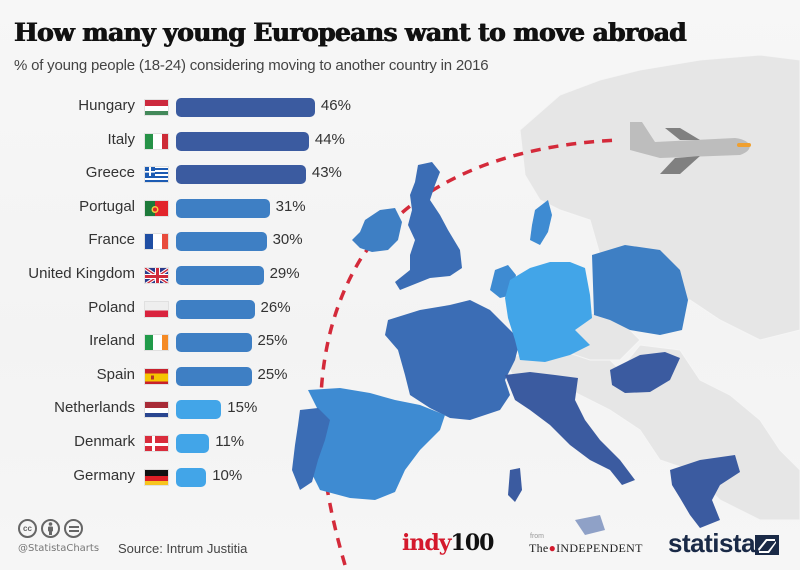  Describe the element at coordinates (275, 307) in the screenshot. I see `value-label: 26%` at that location.